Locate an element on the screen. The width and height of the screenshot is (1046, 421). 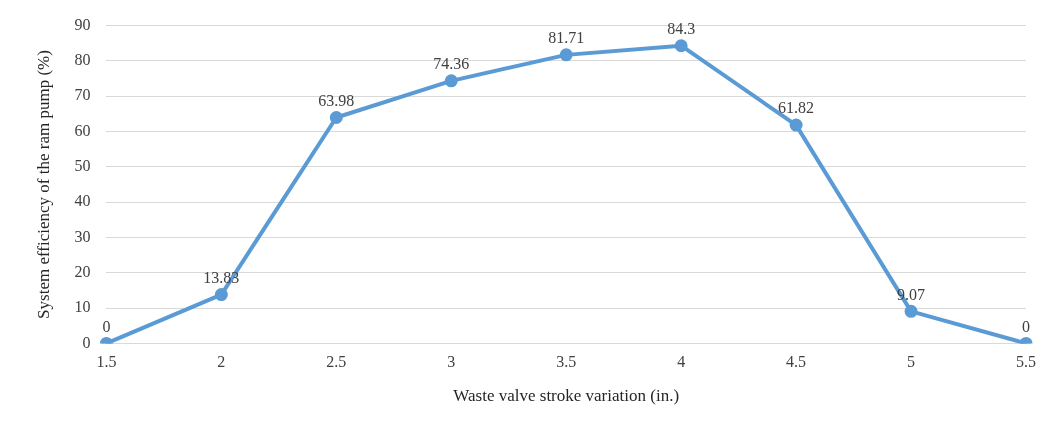
x-tick-label: 3 is located at coordinates (451, 362).